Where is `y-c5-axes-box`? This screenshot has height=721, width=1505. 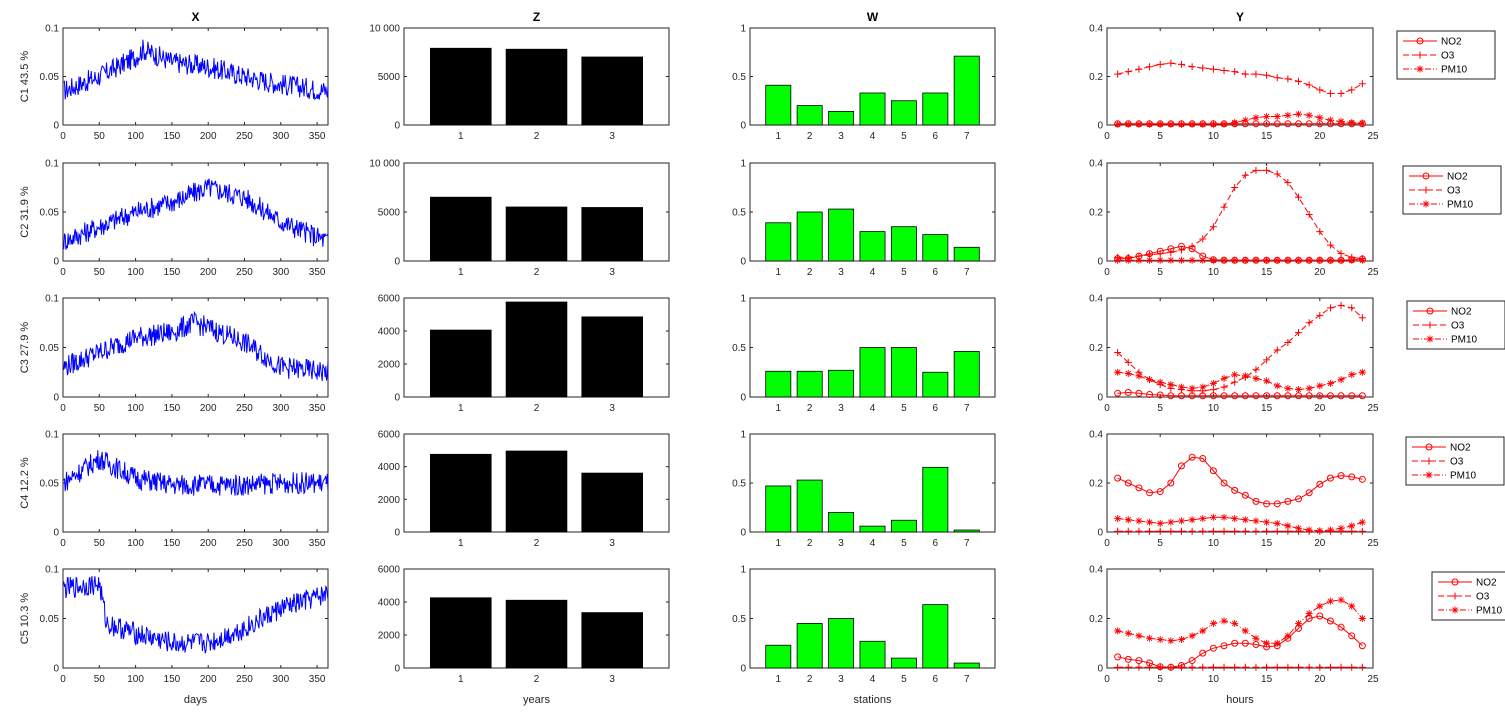
y-c5-axes-box is located at coordinates (1240, 618).